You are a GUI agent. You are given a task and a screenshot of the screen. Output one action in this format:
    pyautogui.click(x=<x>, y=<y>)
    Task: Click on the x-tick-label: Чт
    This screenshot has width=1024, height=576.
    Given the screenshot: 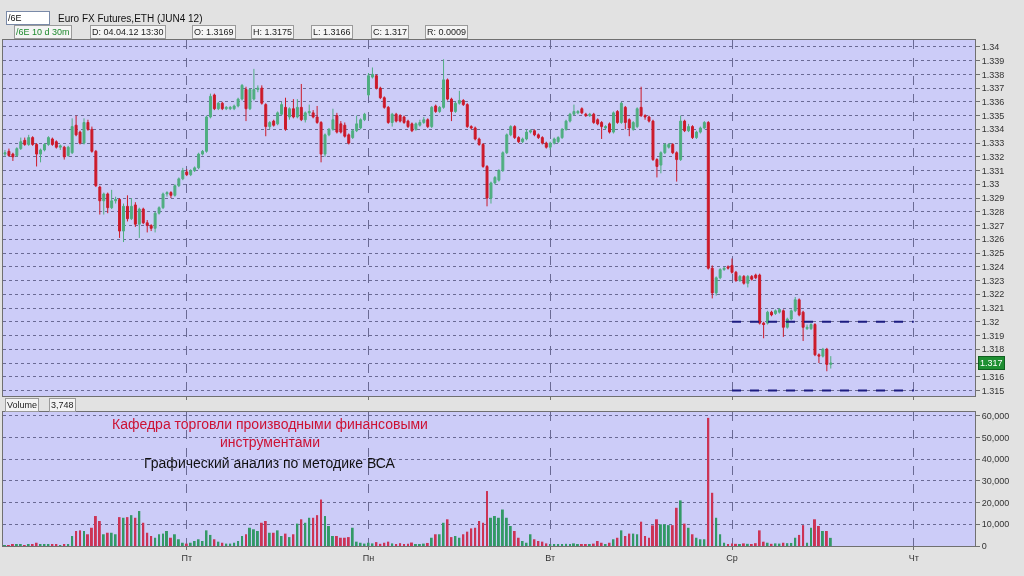 What is the action you would take?
    pyautogui.click(x=913, y=557)
    